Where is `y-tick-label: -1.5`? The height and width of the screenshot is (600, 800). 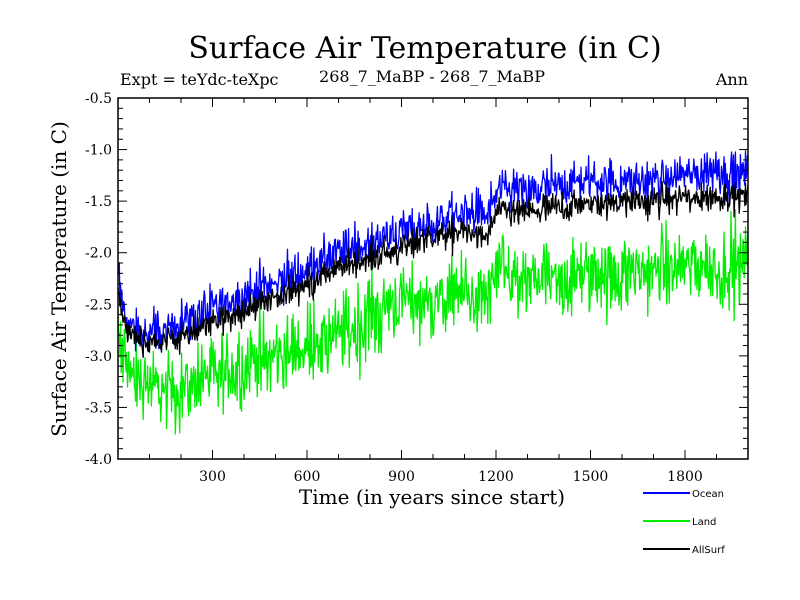 y-tick-label: -1.5 is located at coordinates (98, 202).